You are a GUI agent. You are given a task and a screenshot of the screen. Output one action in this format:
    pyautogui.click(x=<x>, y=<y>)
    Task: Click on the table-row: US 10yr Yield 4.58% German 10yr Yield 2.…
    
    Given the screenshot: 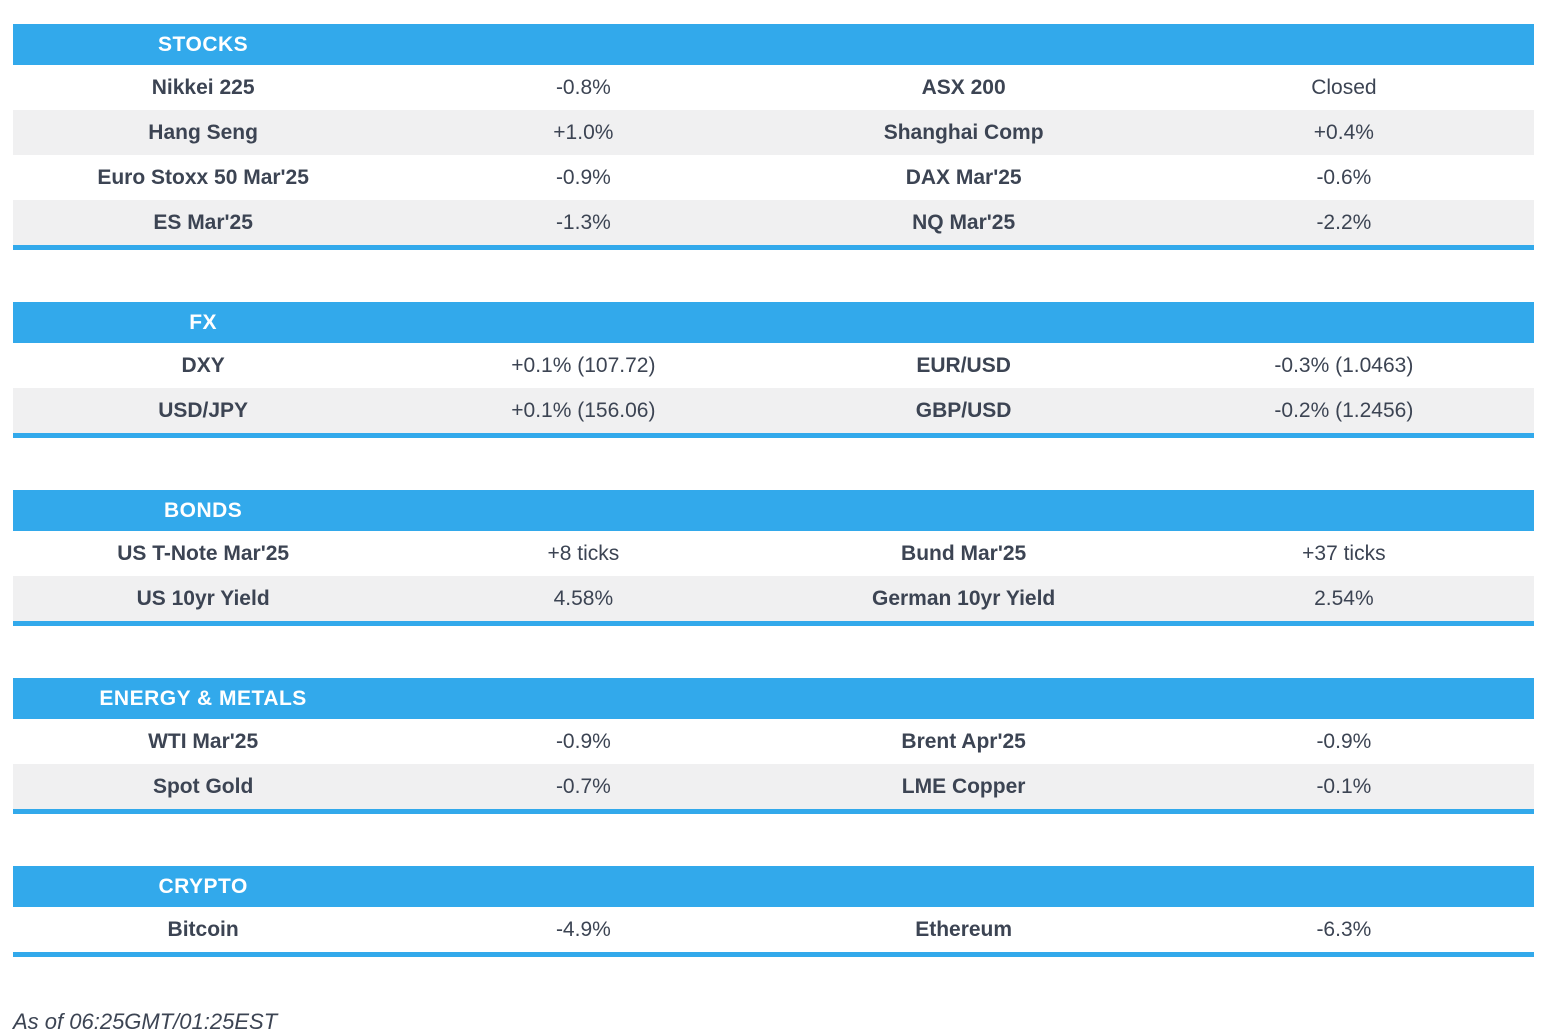 What is the action you would take?
    pyautogui.click(x=773, y=598)
    